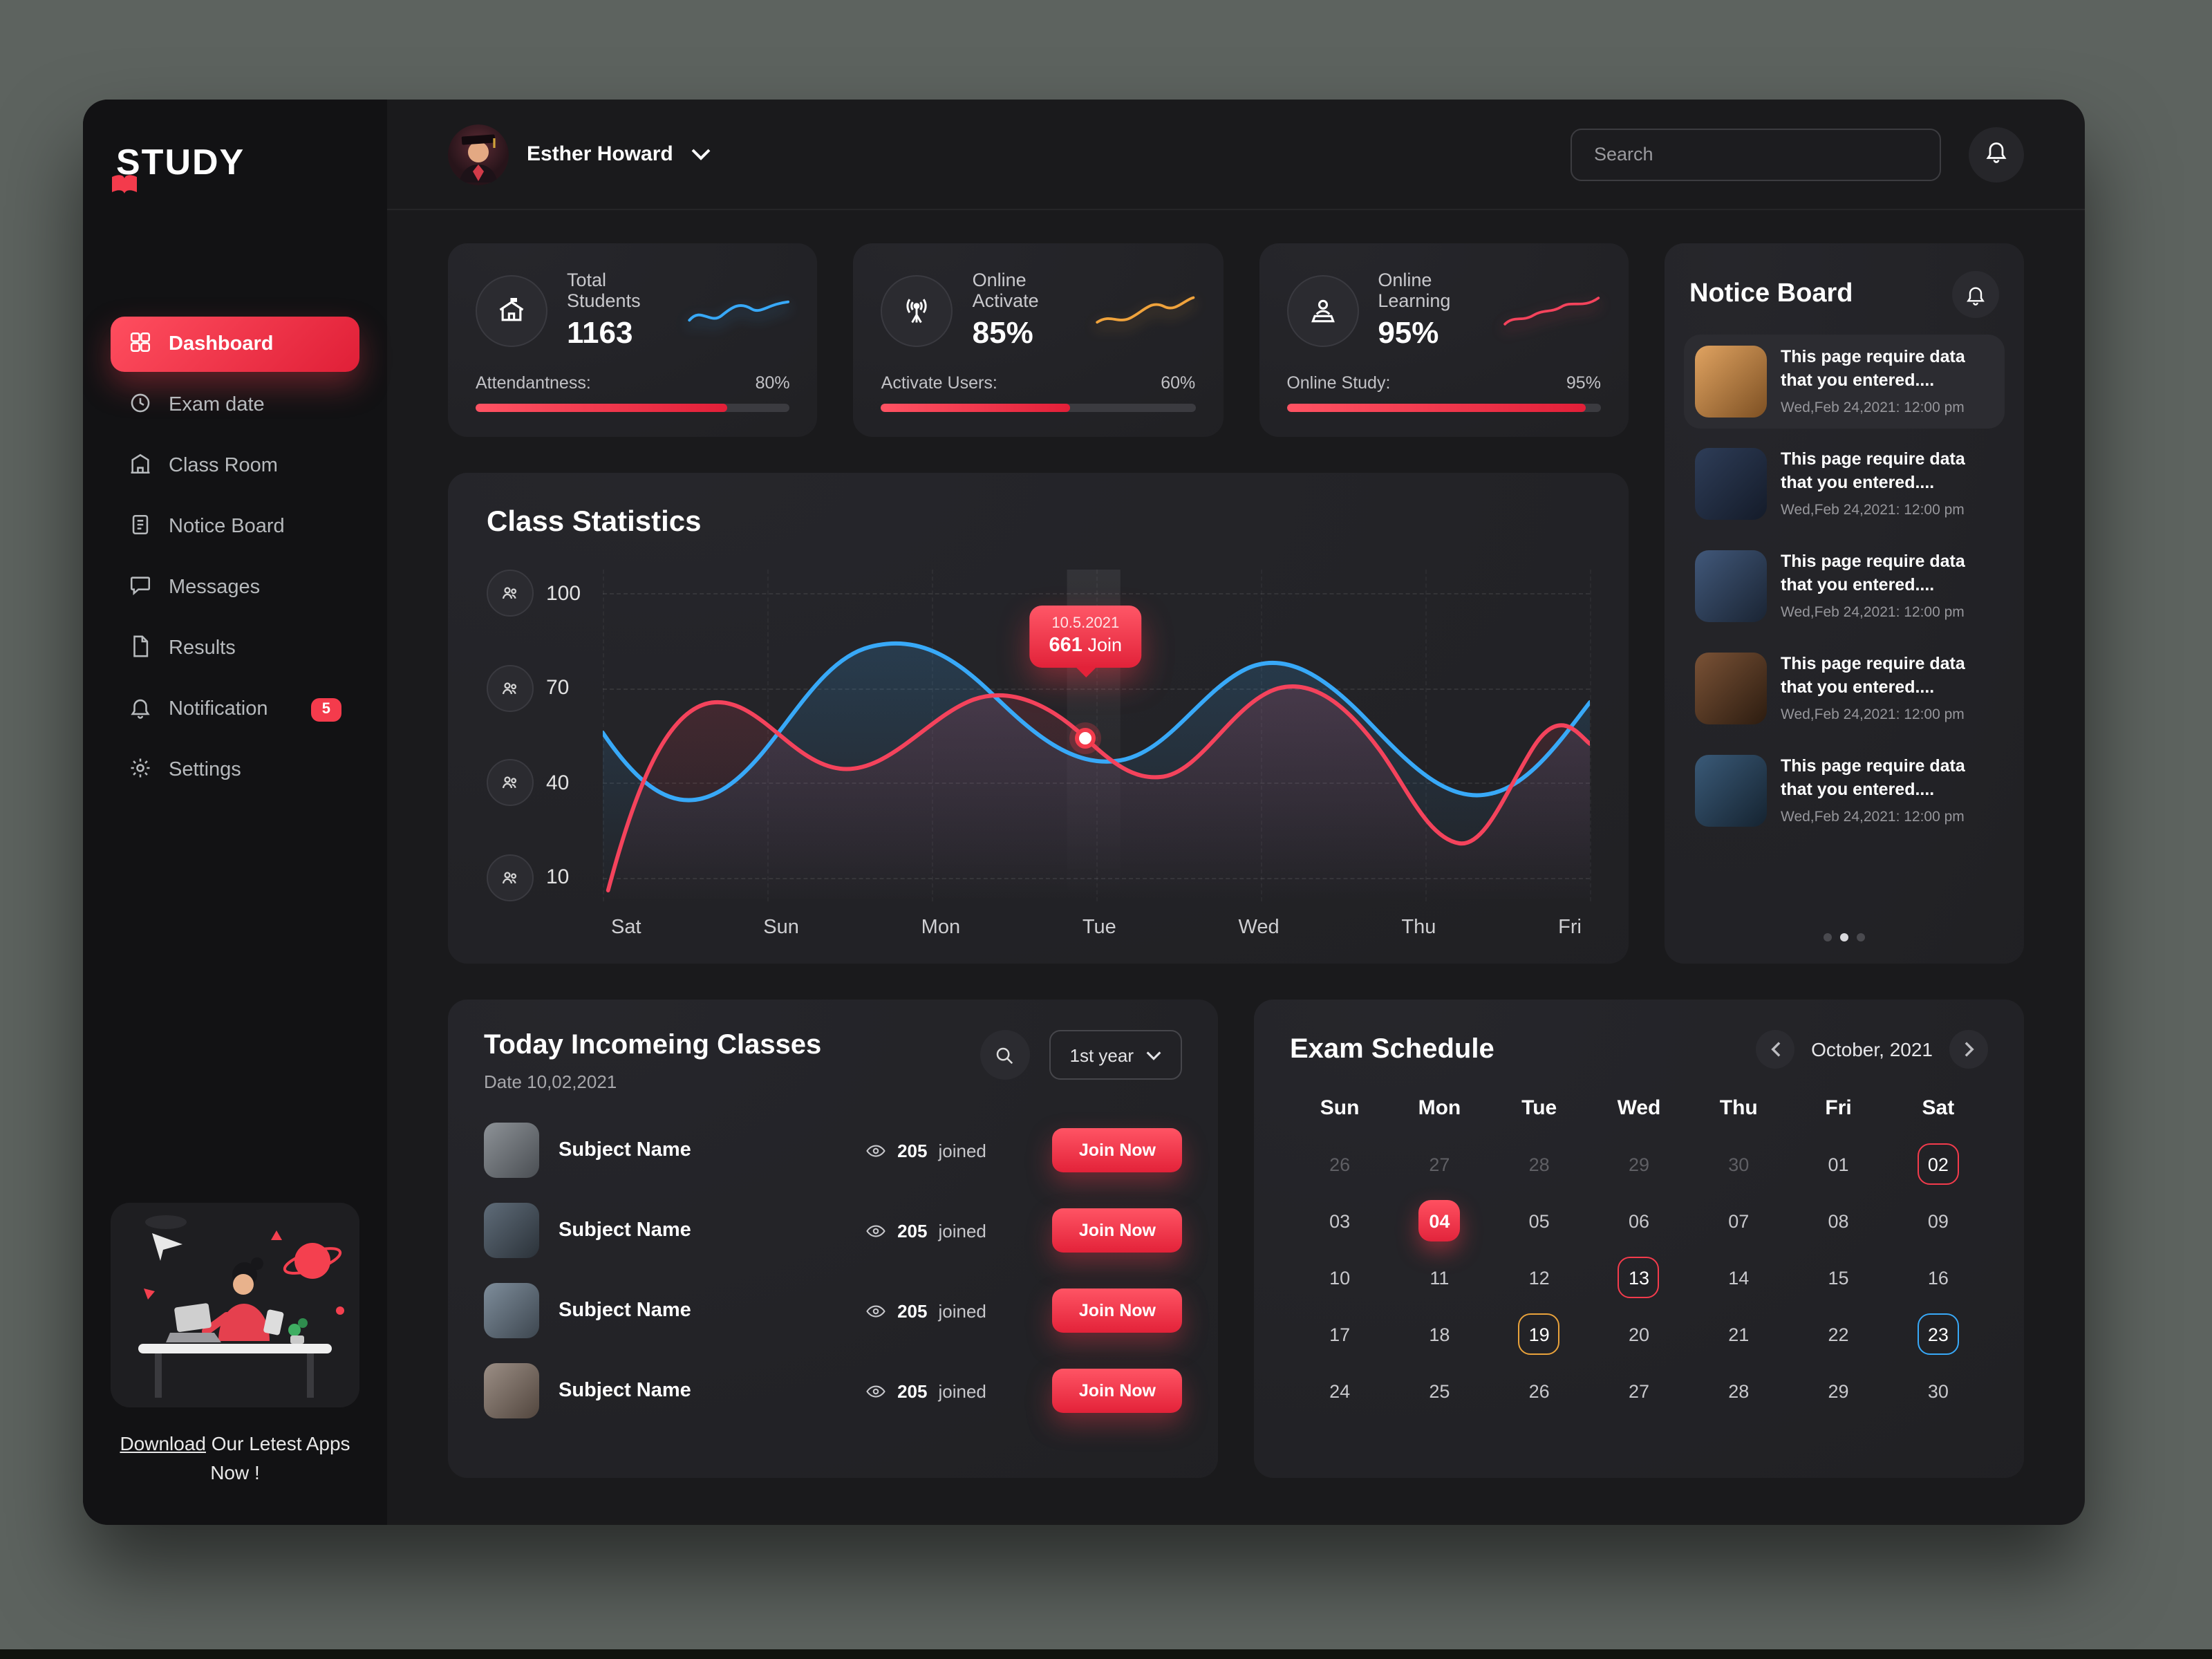 This screenshot has height=1659, width=2212. I want to click on tooltip-date: 10.5.2021, so click(1085, 623).